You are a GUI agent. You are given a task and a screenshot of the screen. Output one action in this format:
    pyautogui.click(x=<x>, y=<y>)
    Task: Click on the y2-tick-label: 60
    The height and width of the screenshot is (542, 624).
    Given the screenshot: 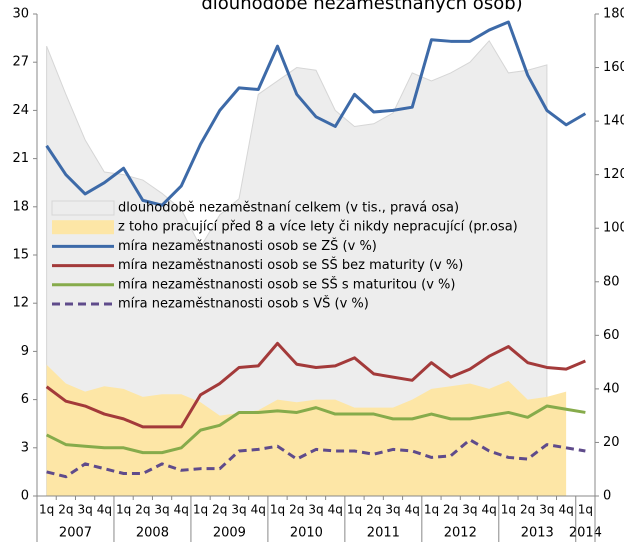 What is the action you would take?
    pyautogui.click(x=611, y=335)
    